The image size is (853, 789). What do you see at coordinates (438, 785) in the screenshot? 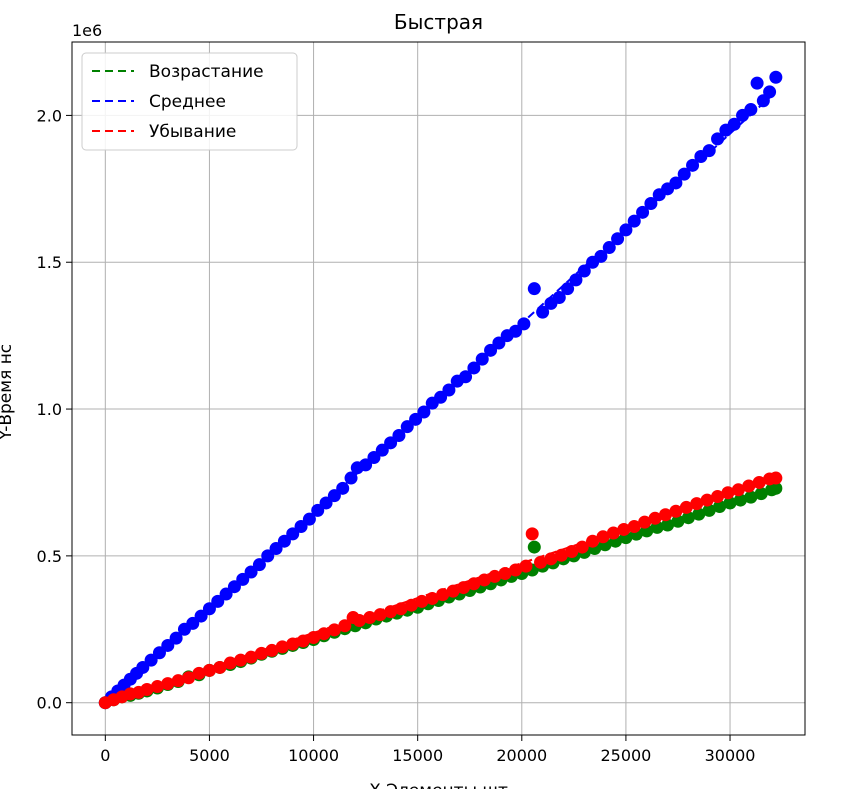
I see `x-axis-label: X-Элементы шт` at bounding box center [438, 785].